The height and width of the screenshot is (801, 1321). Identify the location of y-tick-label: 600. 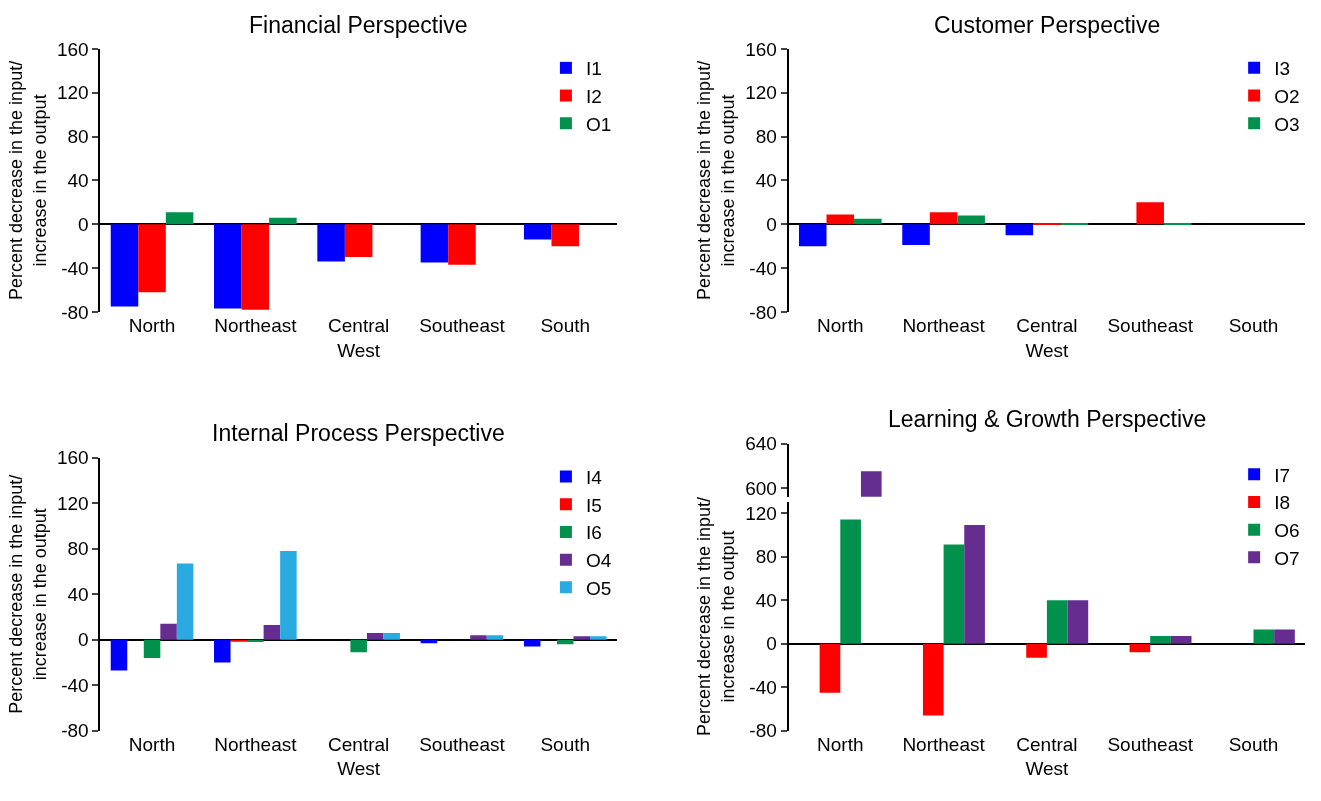
(761, 488).